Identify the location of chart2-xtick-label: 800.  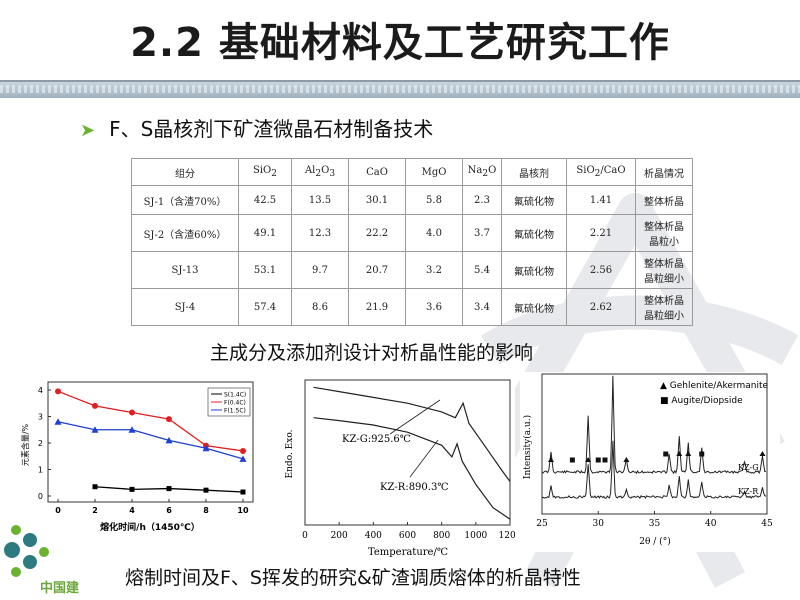
(441, 536).